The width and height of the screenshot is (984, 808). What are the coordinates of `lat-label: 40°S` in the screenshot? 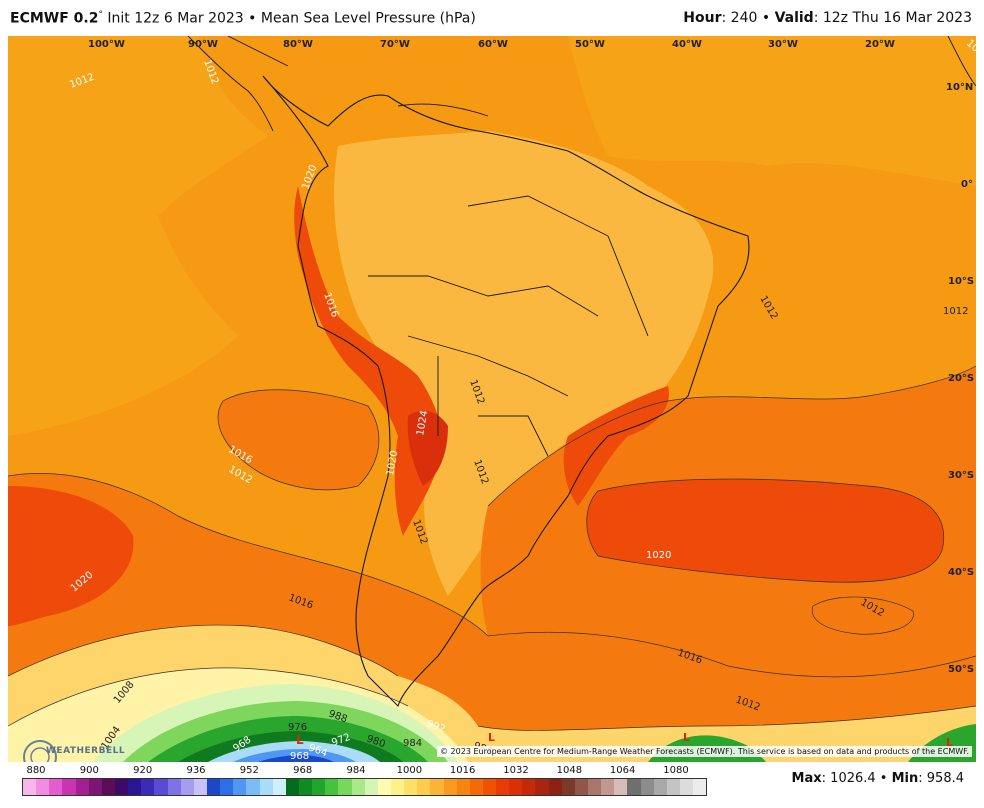 It's located at (961, 572).